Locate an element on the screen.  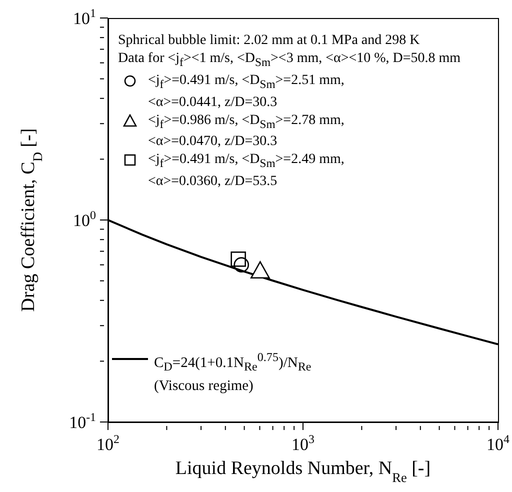
y-tick-label: 10$^{-1}$ is located at coordinates (82, 421).